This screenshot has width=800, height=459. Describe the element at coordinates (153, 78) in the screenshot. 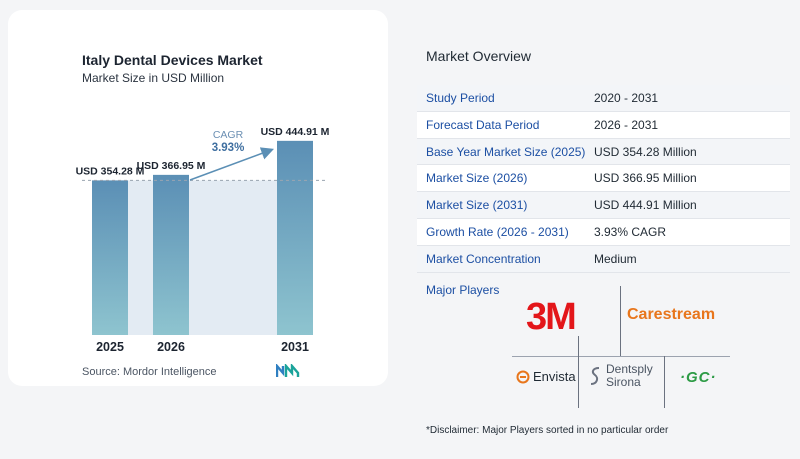

I see `chart-subtitle: Market Size in USD Million` at that location.